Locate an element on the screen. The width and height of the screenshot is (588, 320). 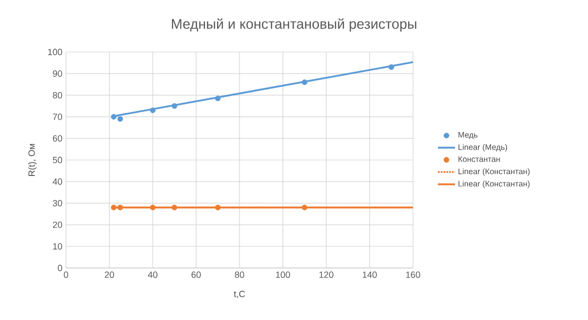
x-tick-label: 140 is located at coordinates (369, 275).